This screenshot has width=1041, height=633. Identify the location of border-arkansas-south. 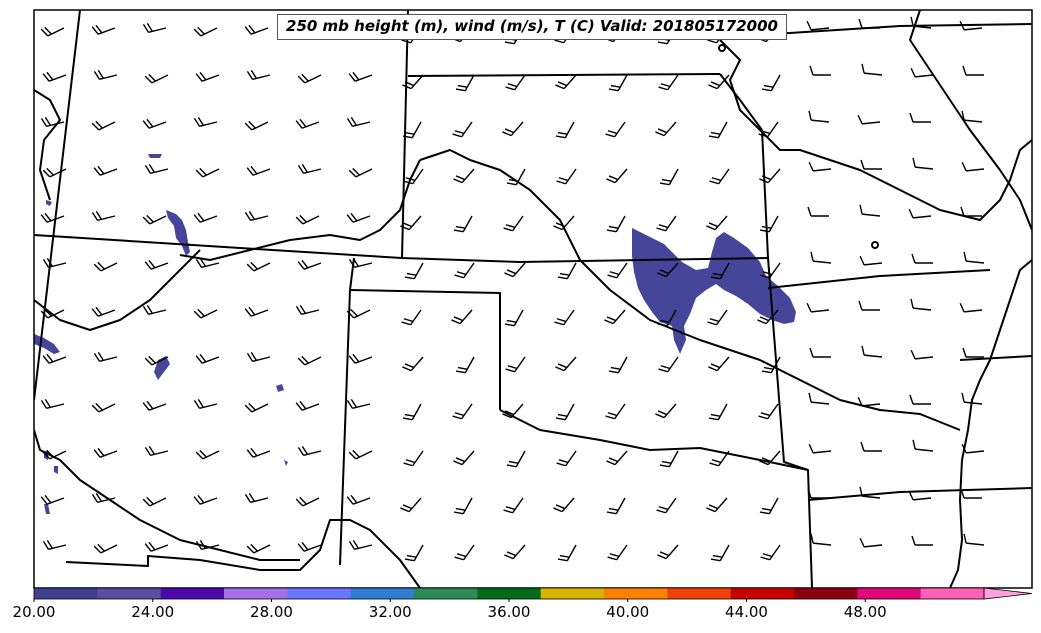
(919, 494).